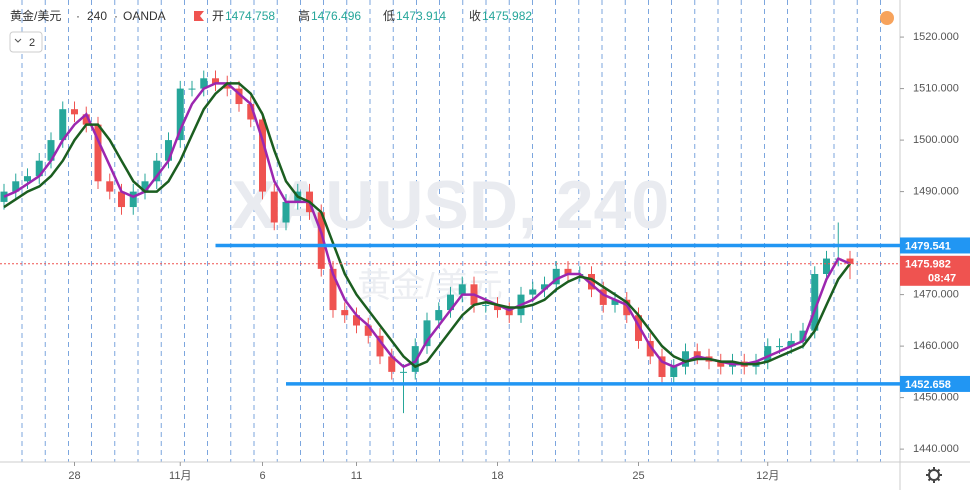  Describe the element at coordinates (638, 476) in the screenshot. I see `x-tick-label: 25` at that location.